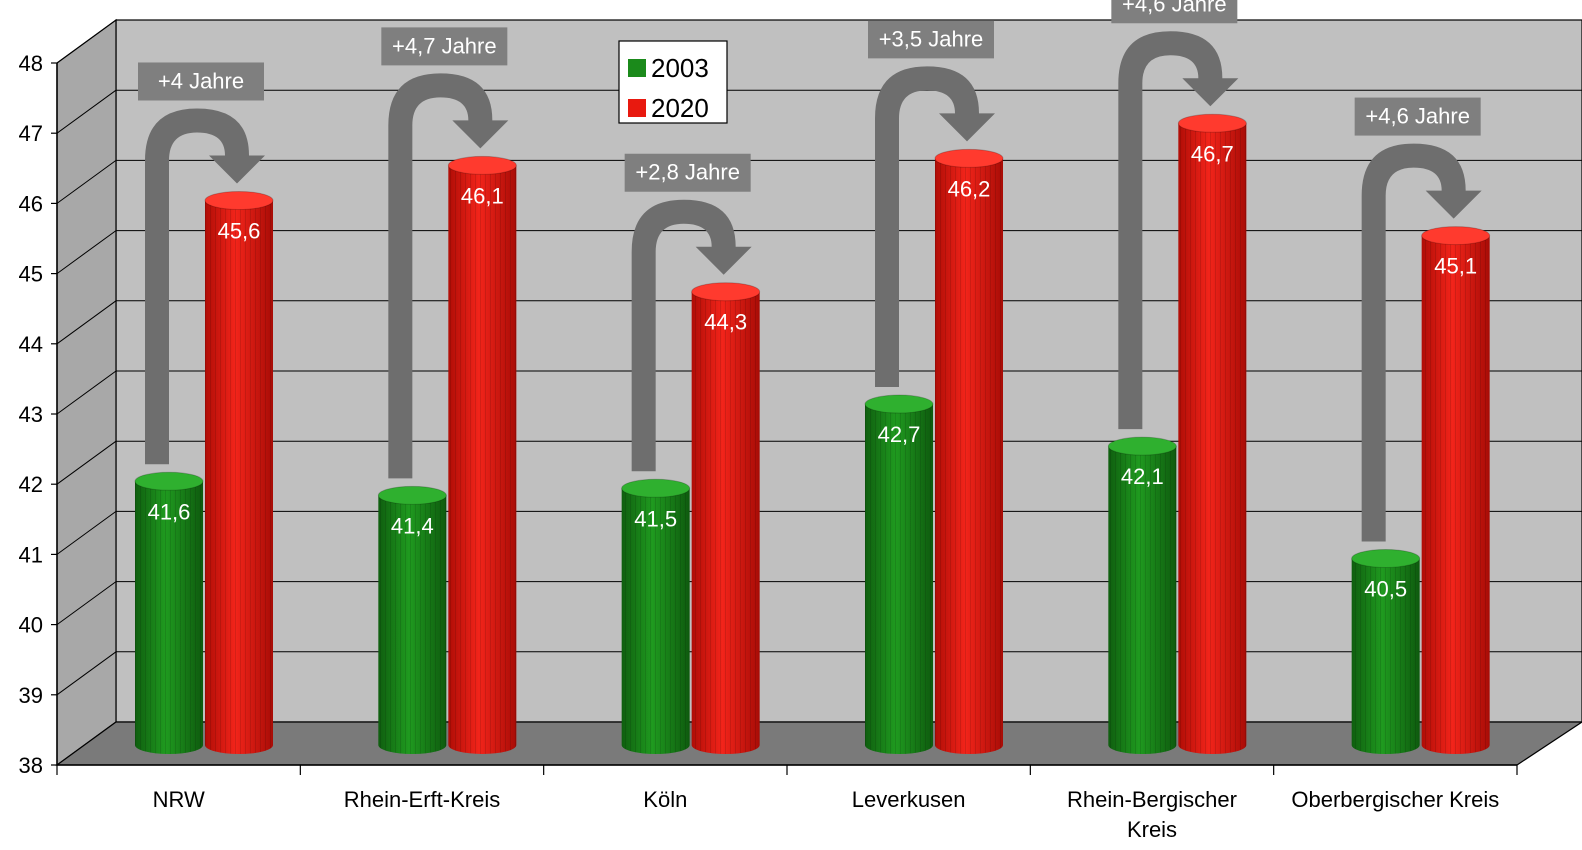 The height and width of the screenshot is (850, 1582). I want to click on annotation-label: +3,5 Jahre, so click(931, 38).